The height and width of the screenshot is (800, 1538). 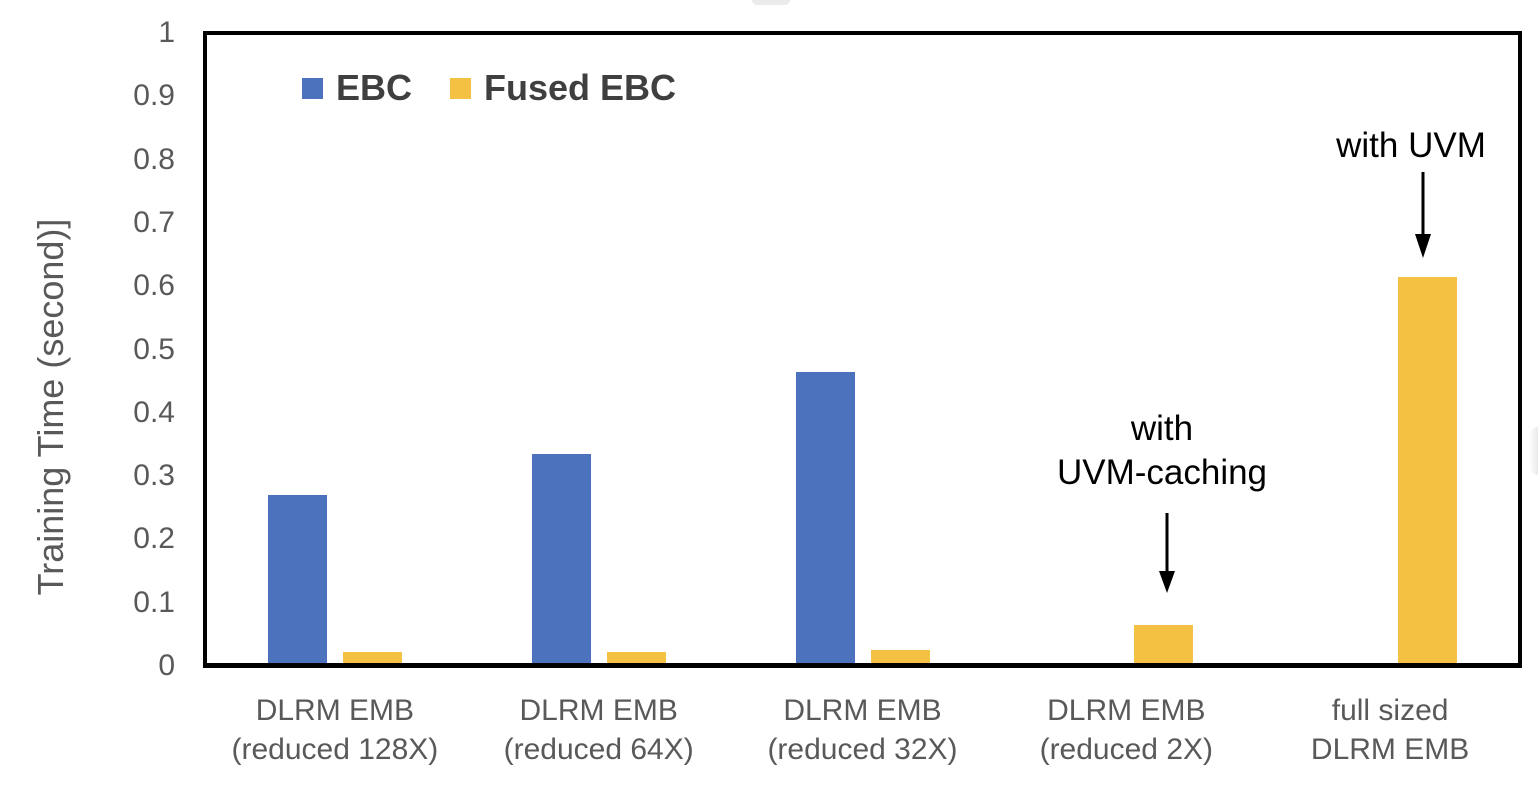 I want to click on annotation-uvm-caching-line1: with, so click(x=1162, y=428).